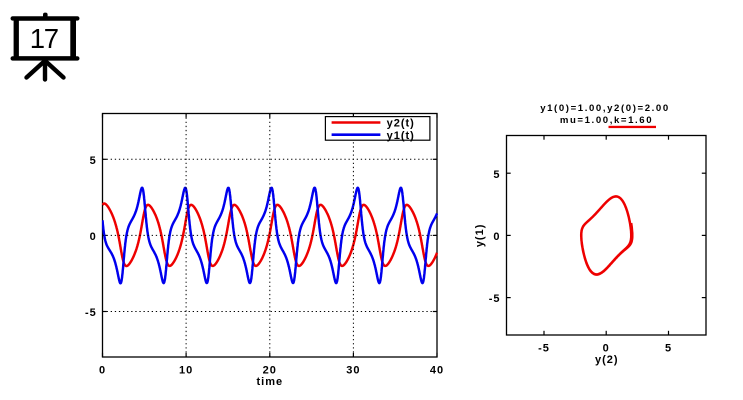 The image size is (743, 400). Describe the element at coordinates (605, 108) in the screenshot. I see `svg-text: y1(0)=1.00,y2(0)=2.00` at that location.